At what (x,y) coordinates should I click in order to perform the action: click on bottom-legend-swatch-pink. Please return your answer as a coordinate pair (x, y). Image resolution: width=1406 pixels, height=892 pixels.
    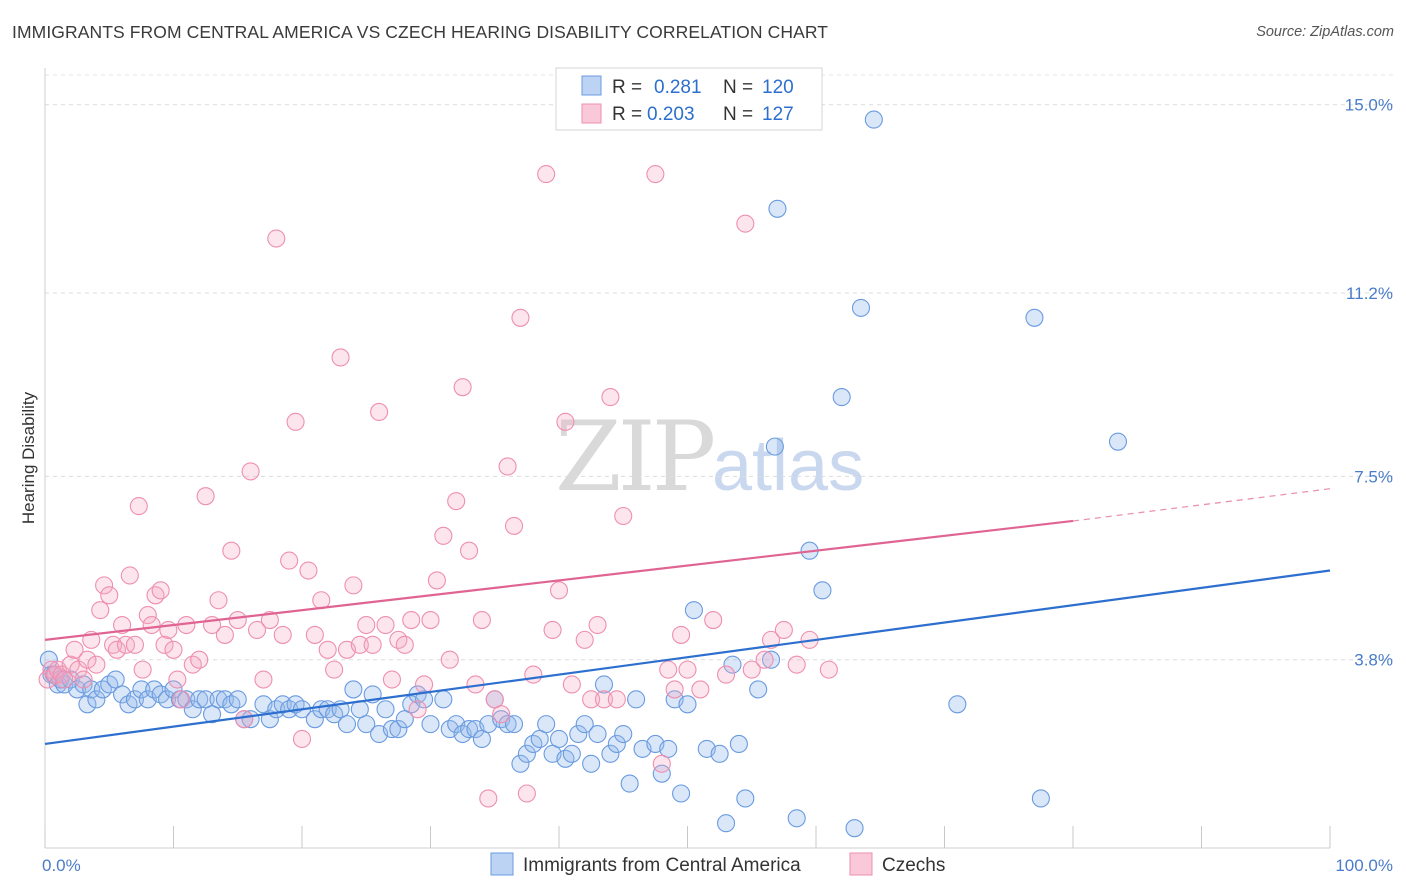
    Looking at the image, I should click on (861, 864).